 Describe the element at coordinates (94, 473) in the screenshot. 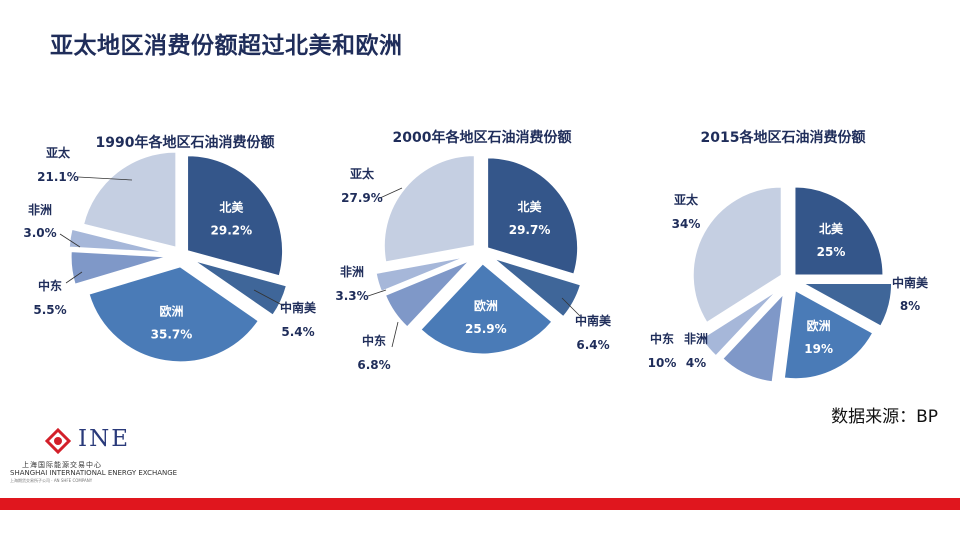

I see `logo-en-name: SHANGHAI INTERNATIONAL ENERGY EXCHANGE` at that location.